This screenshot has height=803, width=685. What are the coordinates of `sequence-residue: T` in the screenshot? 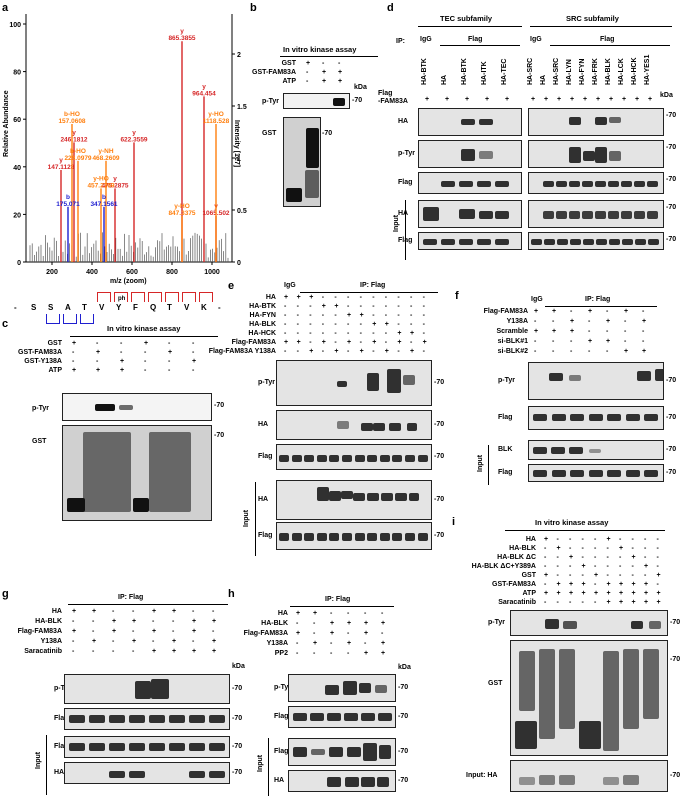 It's located at (169, 307).